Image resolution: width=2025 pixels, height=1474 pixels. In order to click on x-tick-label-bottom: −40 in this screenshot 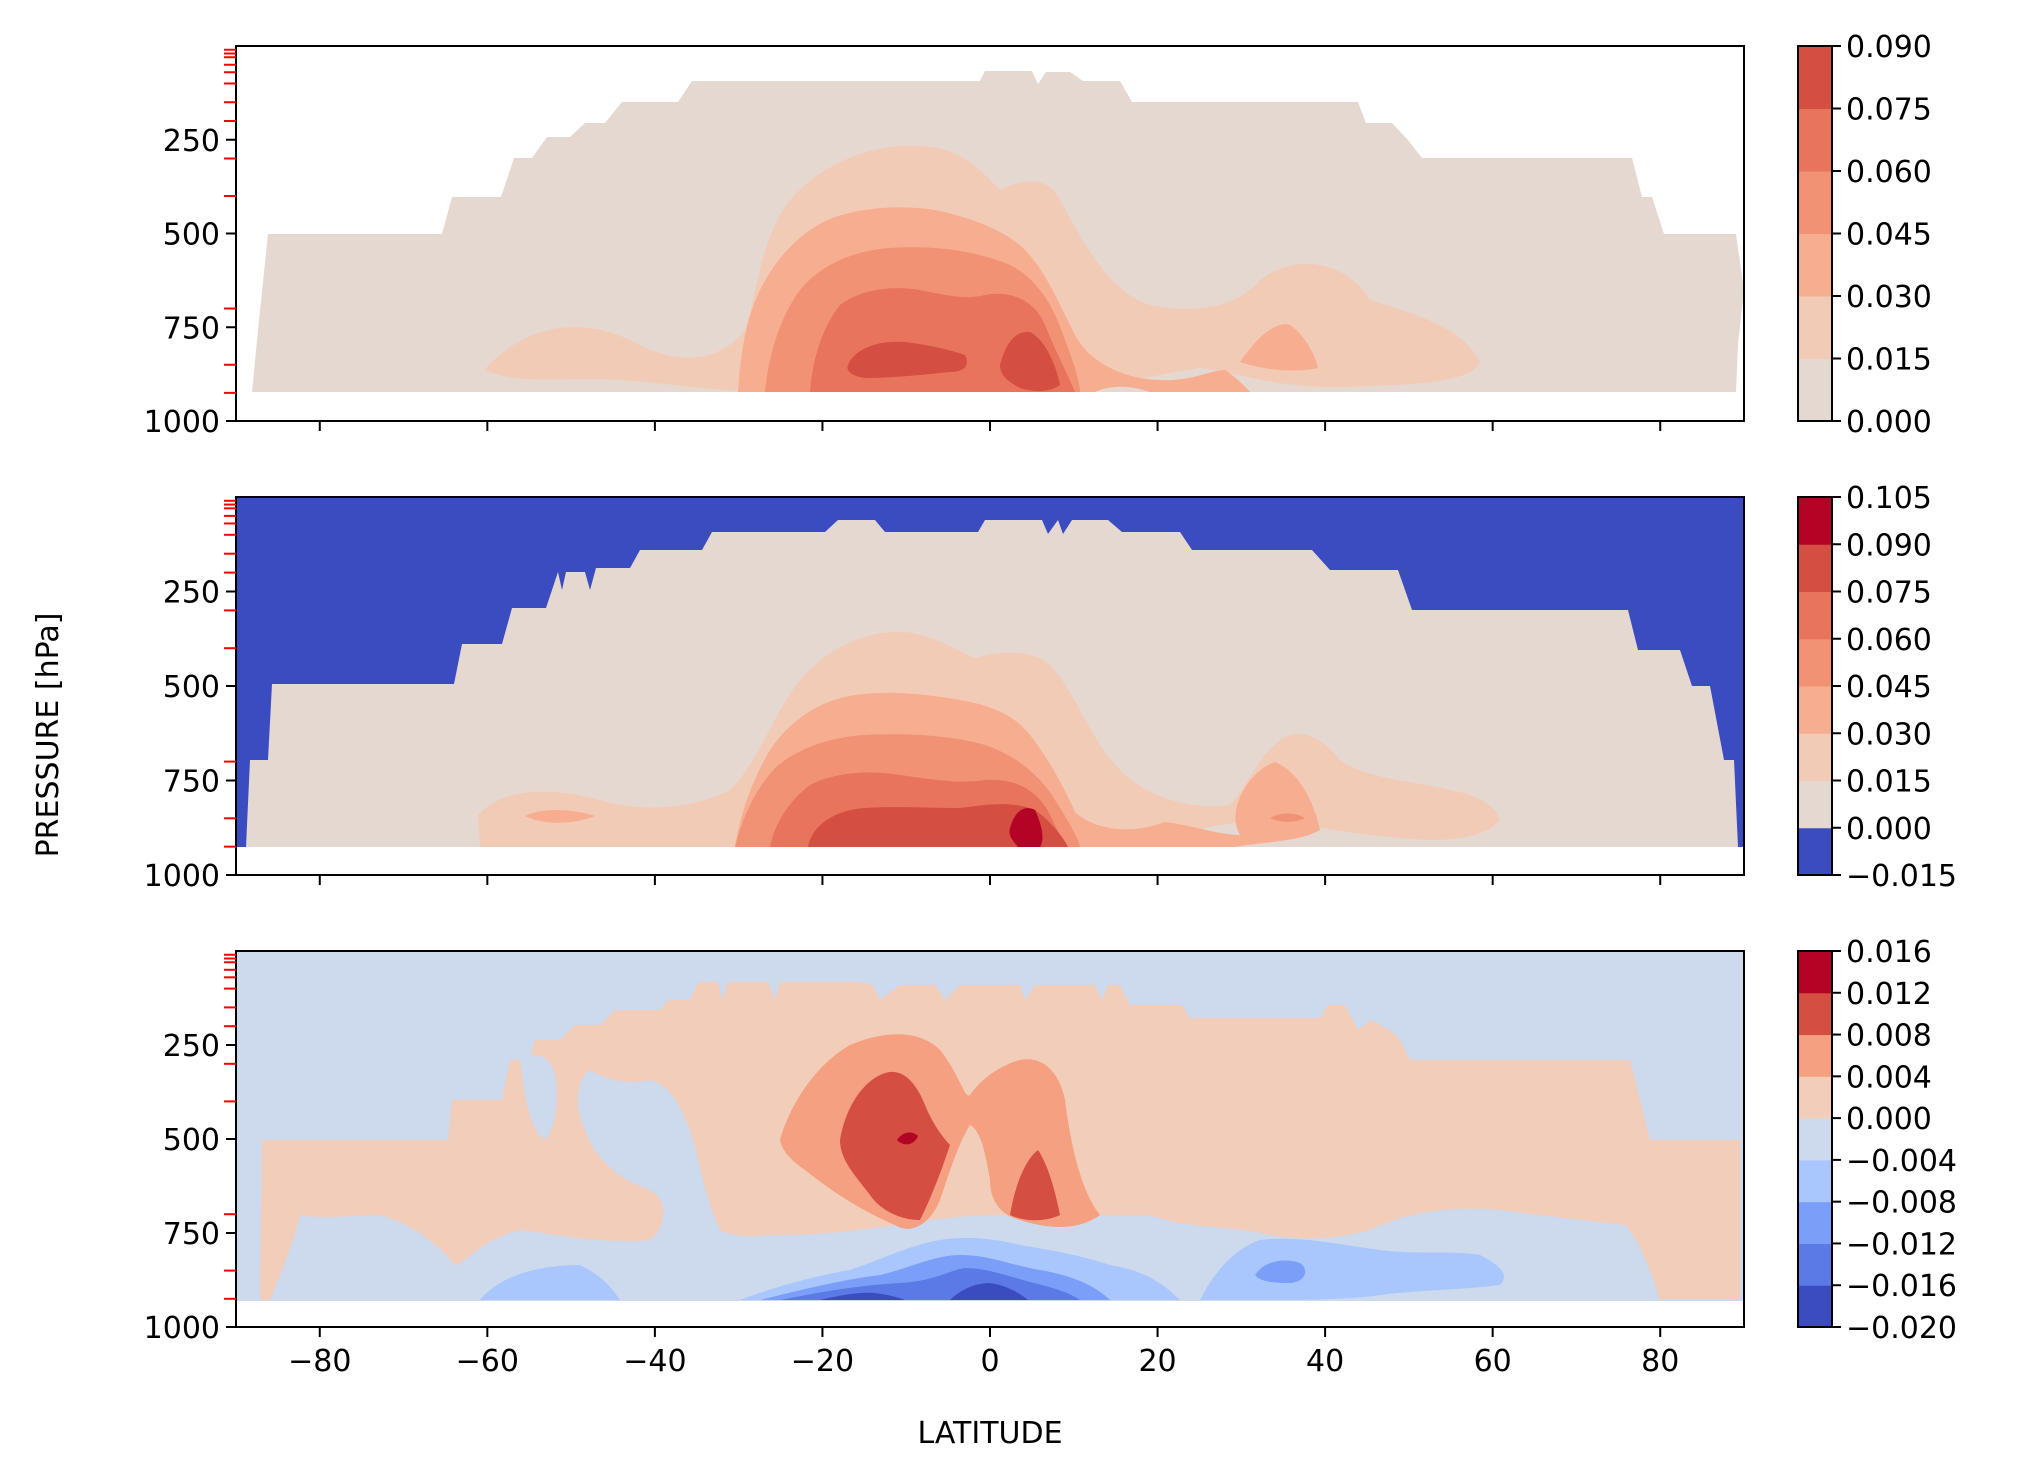, I will do `click(654, 1361)`.